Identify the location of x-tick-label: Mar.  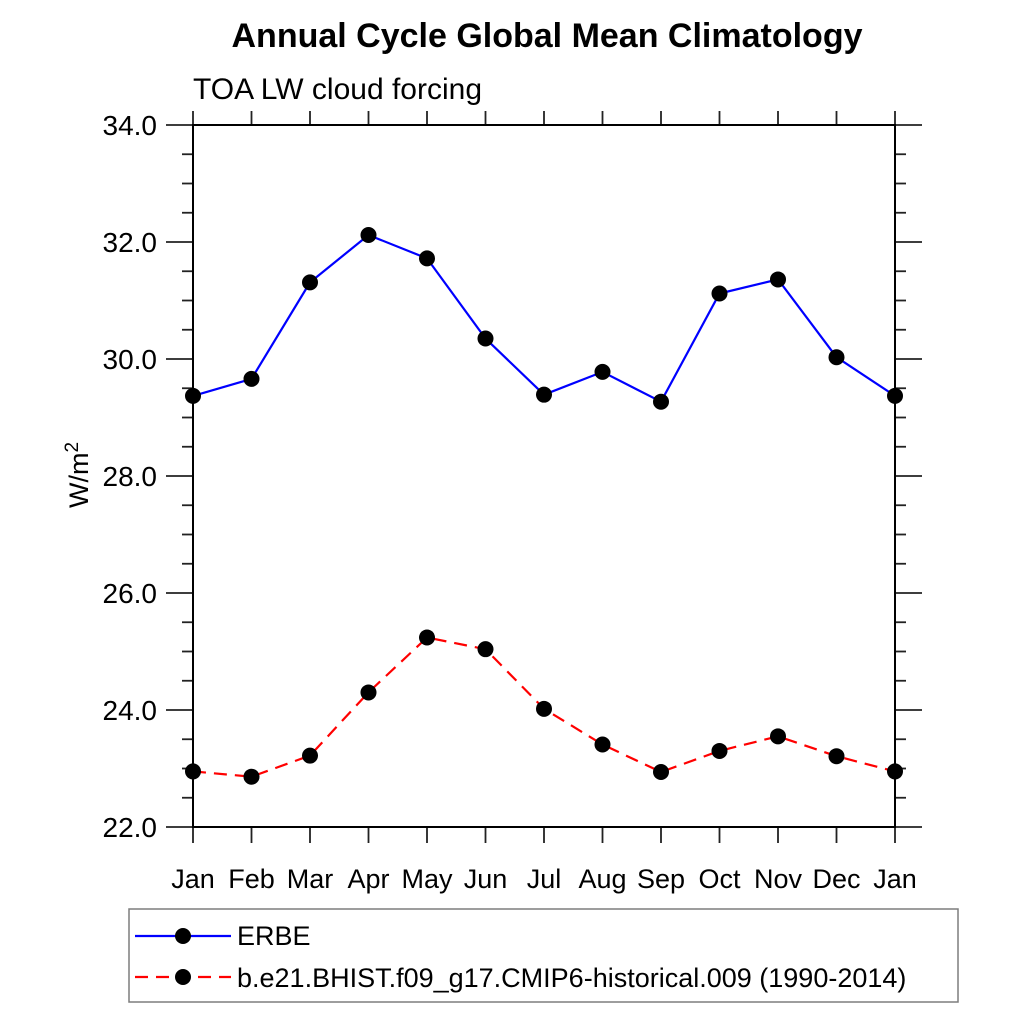
(310, 879).